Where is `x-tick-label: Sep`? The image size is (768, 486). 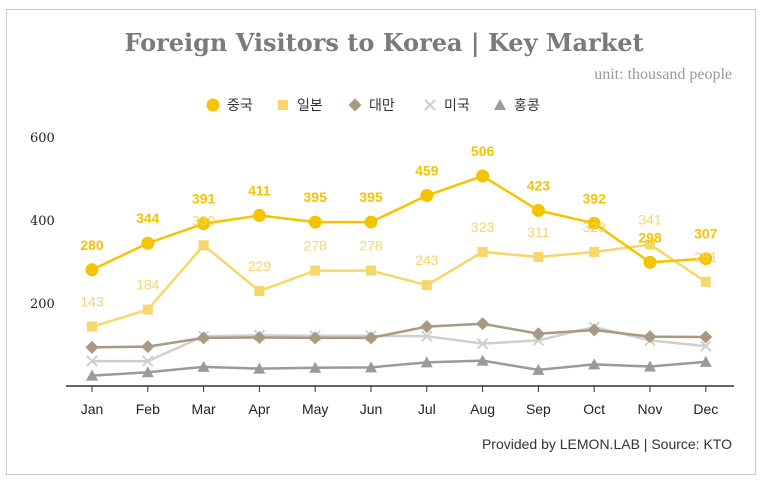
x-tick-label: Sep is located at coordinates (538, 409).